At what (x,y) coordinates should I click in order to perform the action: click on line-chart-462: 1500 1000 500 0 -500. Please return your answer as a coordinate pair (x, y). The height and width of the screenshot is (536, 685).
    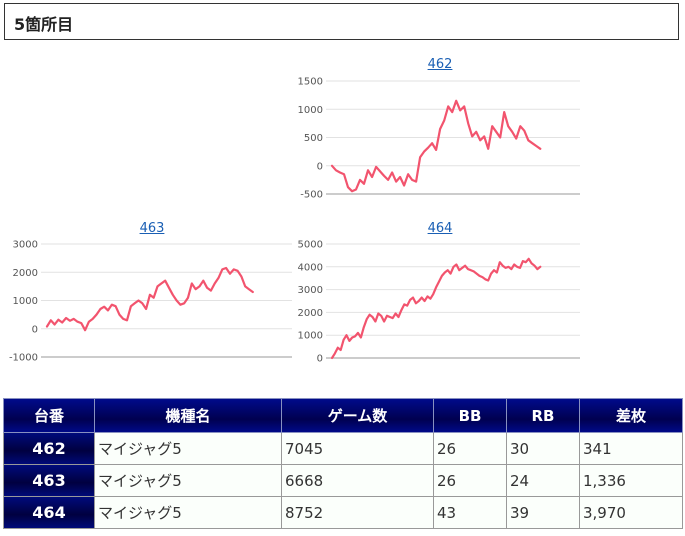
    Looking at the image, I should click on (439, 139).